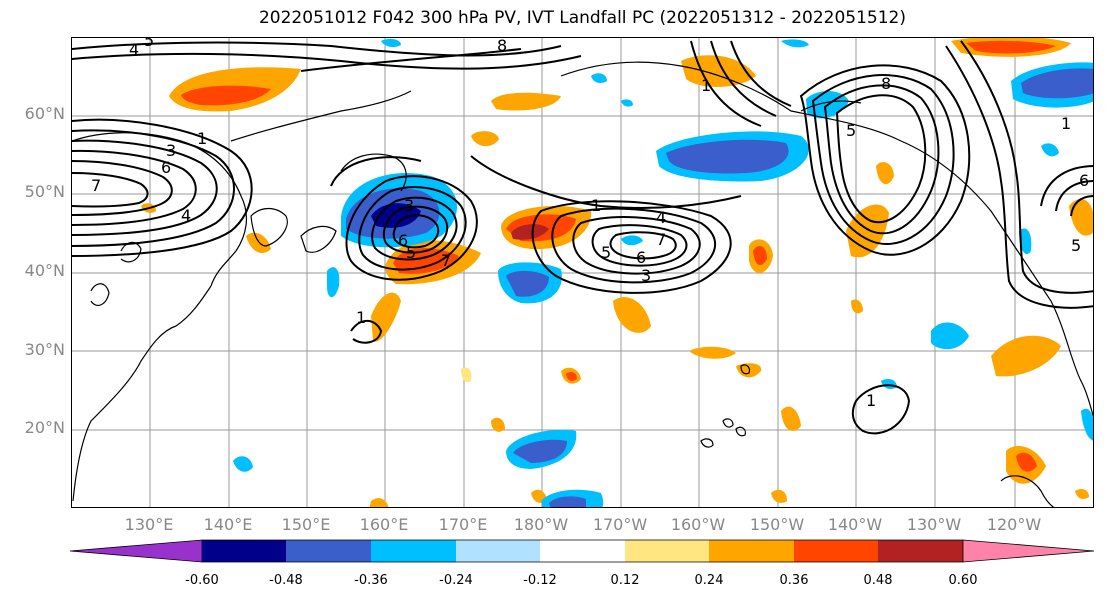 This screenshot has height=601, width=1105. I want to click on colorbar-tick: 0.48, so click(878, 580).